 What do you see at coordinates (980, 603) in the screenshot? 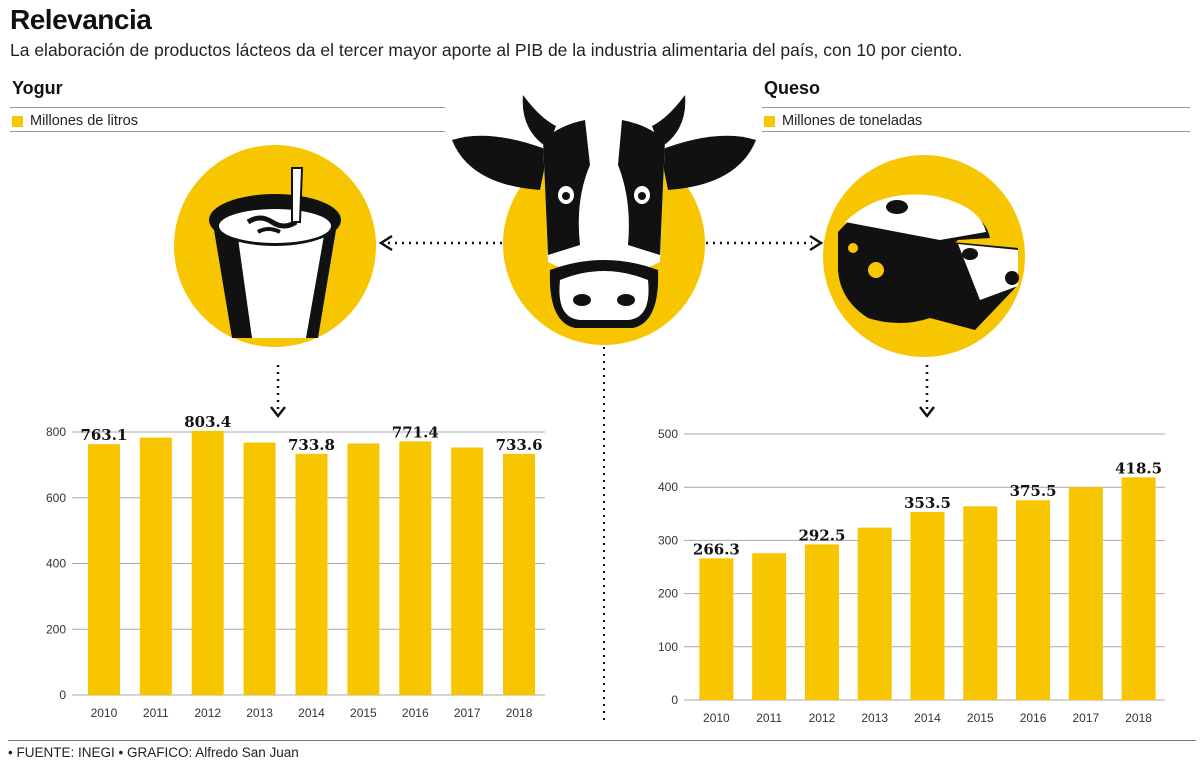
I see `queso-bar-2015` at bounding box center [980, 603].